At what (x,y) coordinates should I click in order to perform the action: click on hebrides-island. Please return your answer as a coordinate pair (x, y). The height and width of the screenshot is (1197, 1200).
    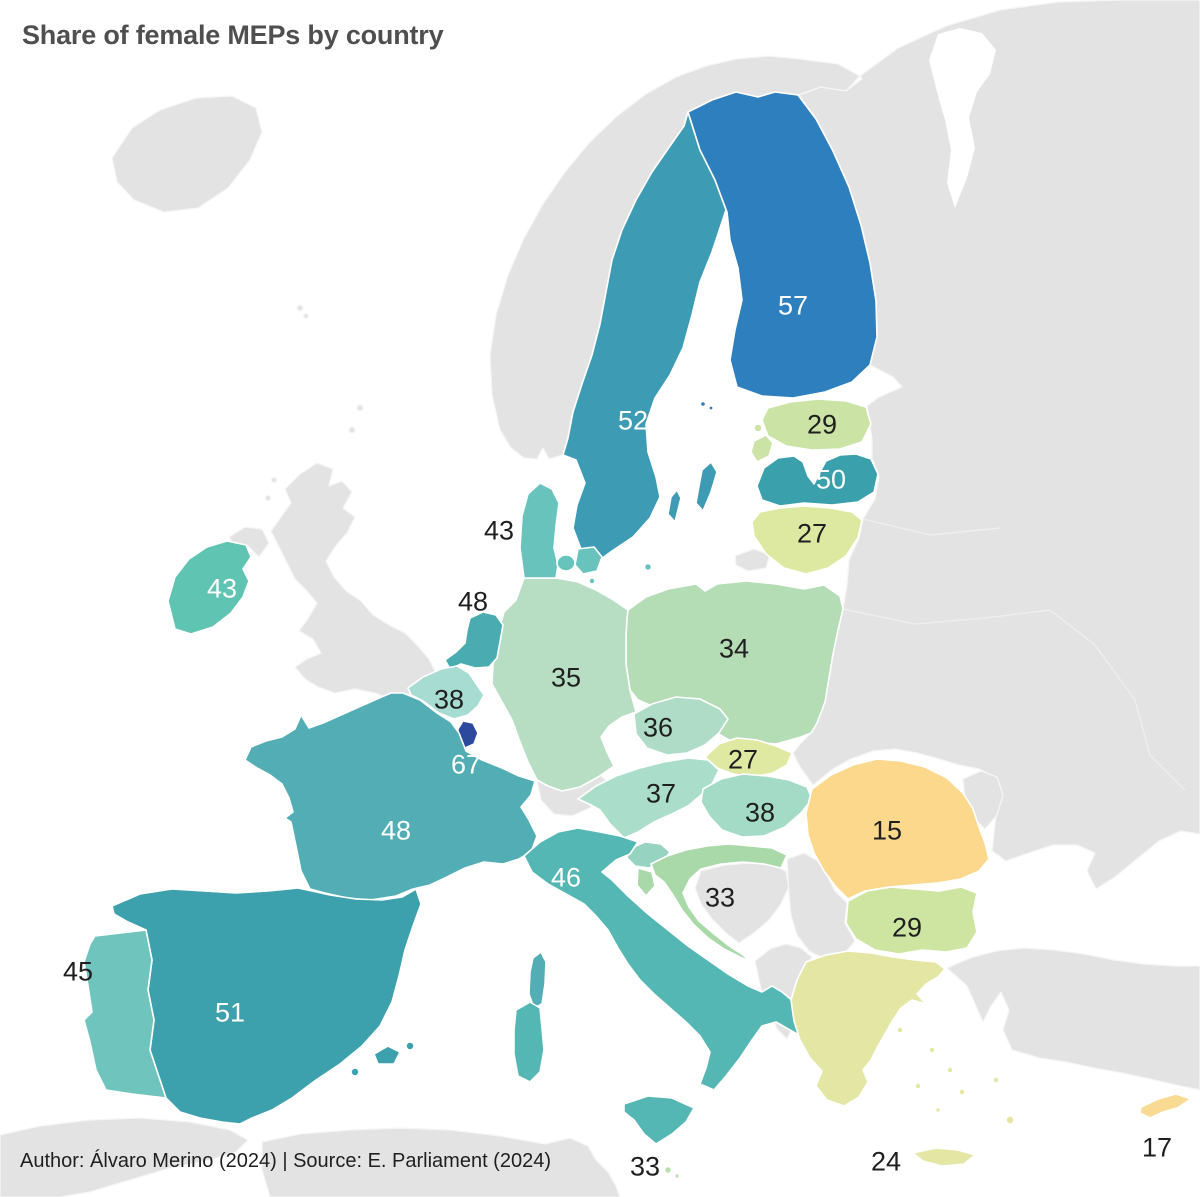
    Looking at the image, I should click on (268, 498).